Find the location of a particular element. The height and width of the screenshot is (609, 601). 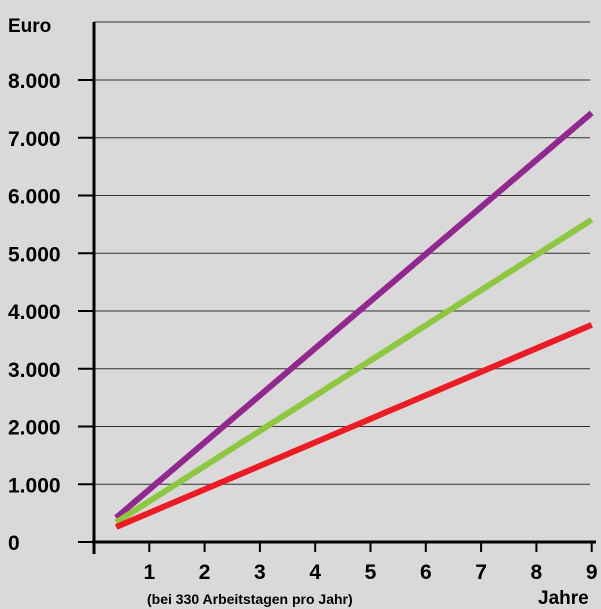

y-axis-title: Euro is located at coordinates (29, 26).